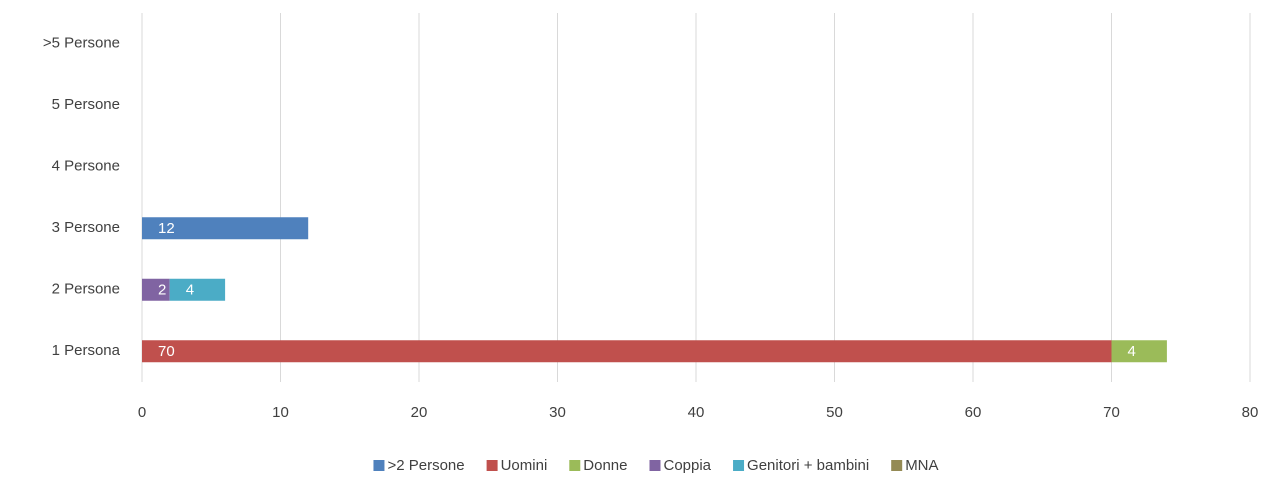  What do you see at coordinates (166, 351) in the screenshot?
I see `data-label: 70` at bounding box center [166, 351].